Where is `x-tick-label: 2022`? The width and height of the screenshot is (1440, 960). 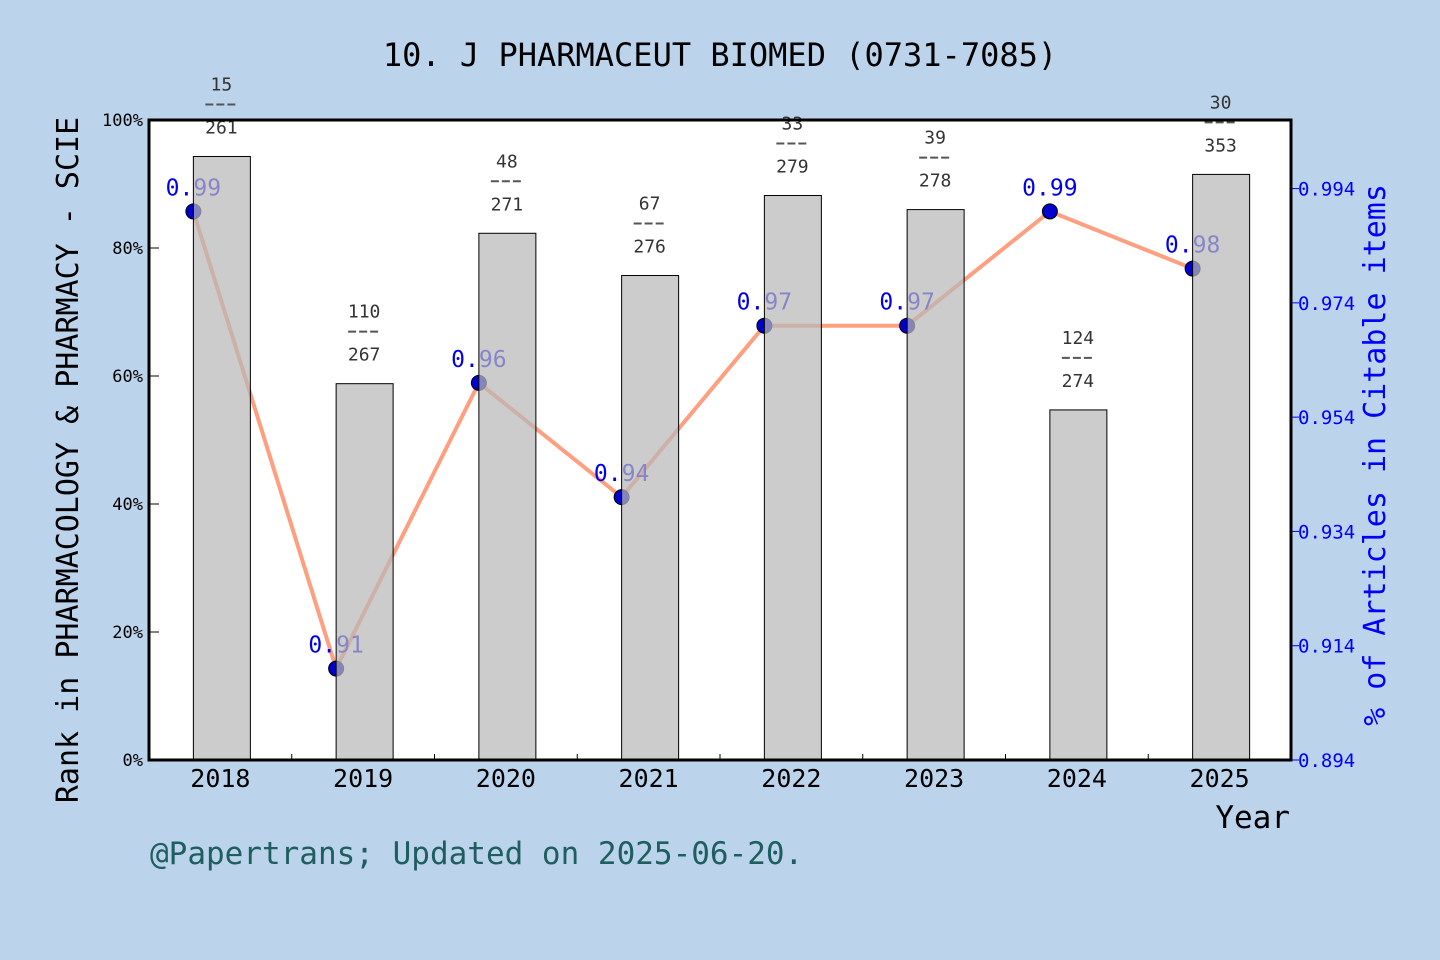
x-tick-label: 2022 is located at coordinates (791, 778).